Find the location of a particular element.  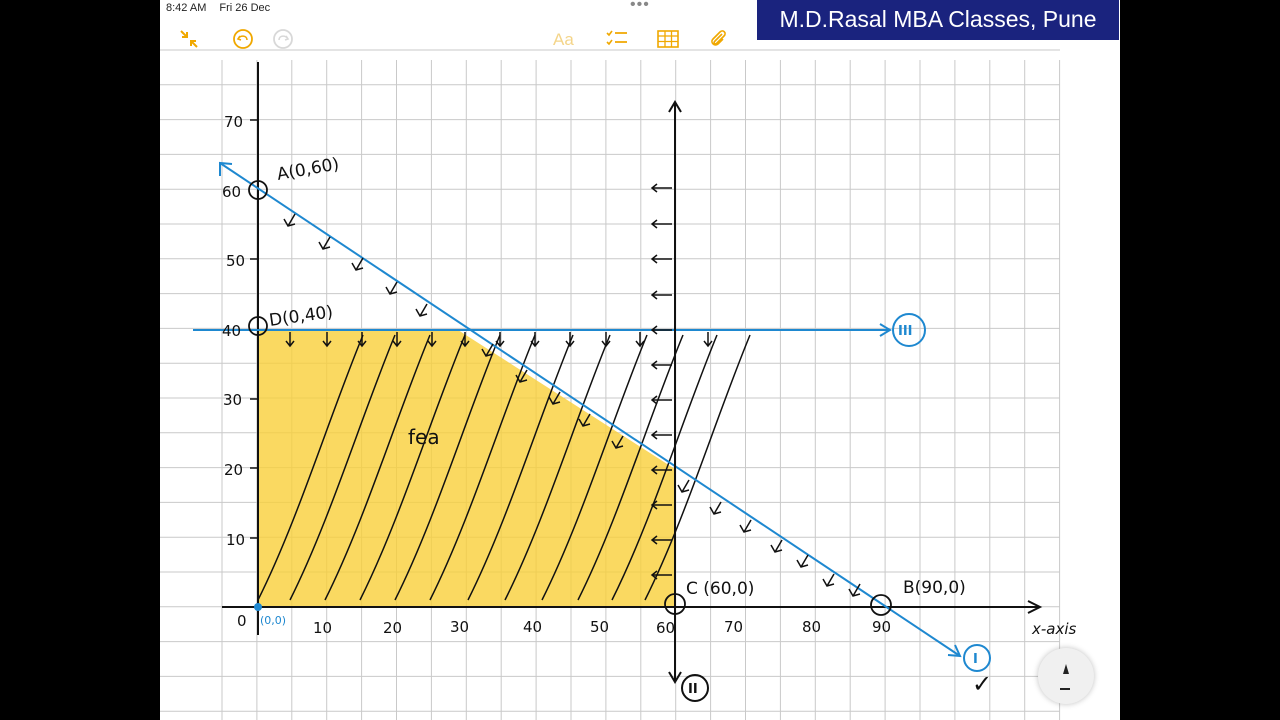

constraint-label-III: III is located at coordinates (905, 331).